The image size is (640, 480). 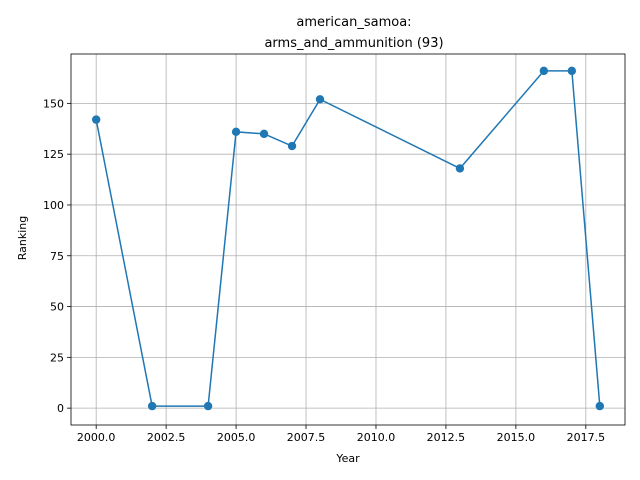 What do you see at coordinates (57, 307) in the screenshot?
I see `y-tick-label: 50` at bounding box center [57, 307].